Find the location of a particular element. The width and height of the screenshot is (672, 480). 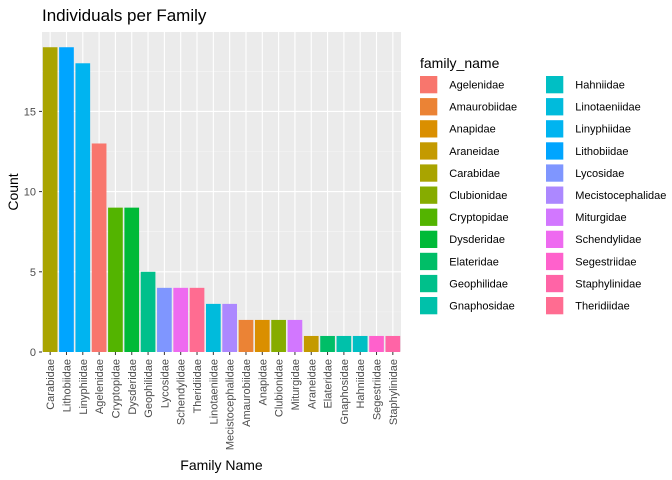

legend-label-elateridae: Elateridae is located at coordinates (474, 262).